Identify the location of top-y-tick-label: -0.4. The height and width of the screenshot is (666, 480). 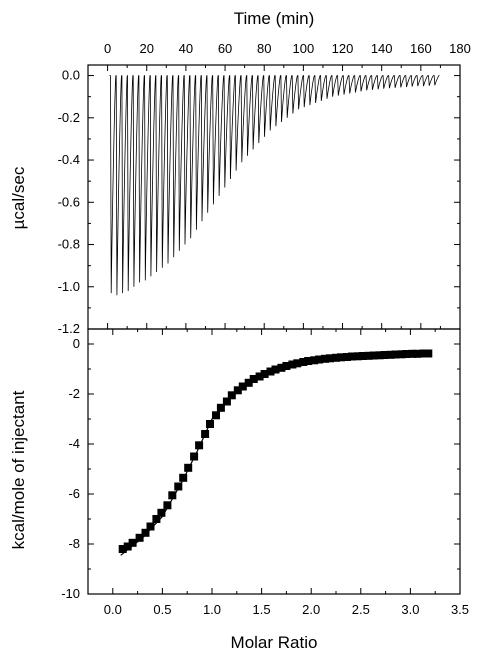
(69, 159).